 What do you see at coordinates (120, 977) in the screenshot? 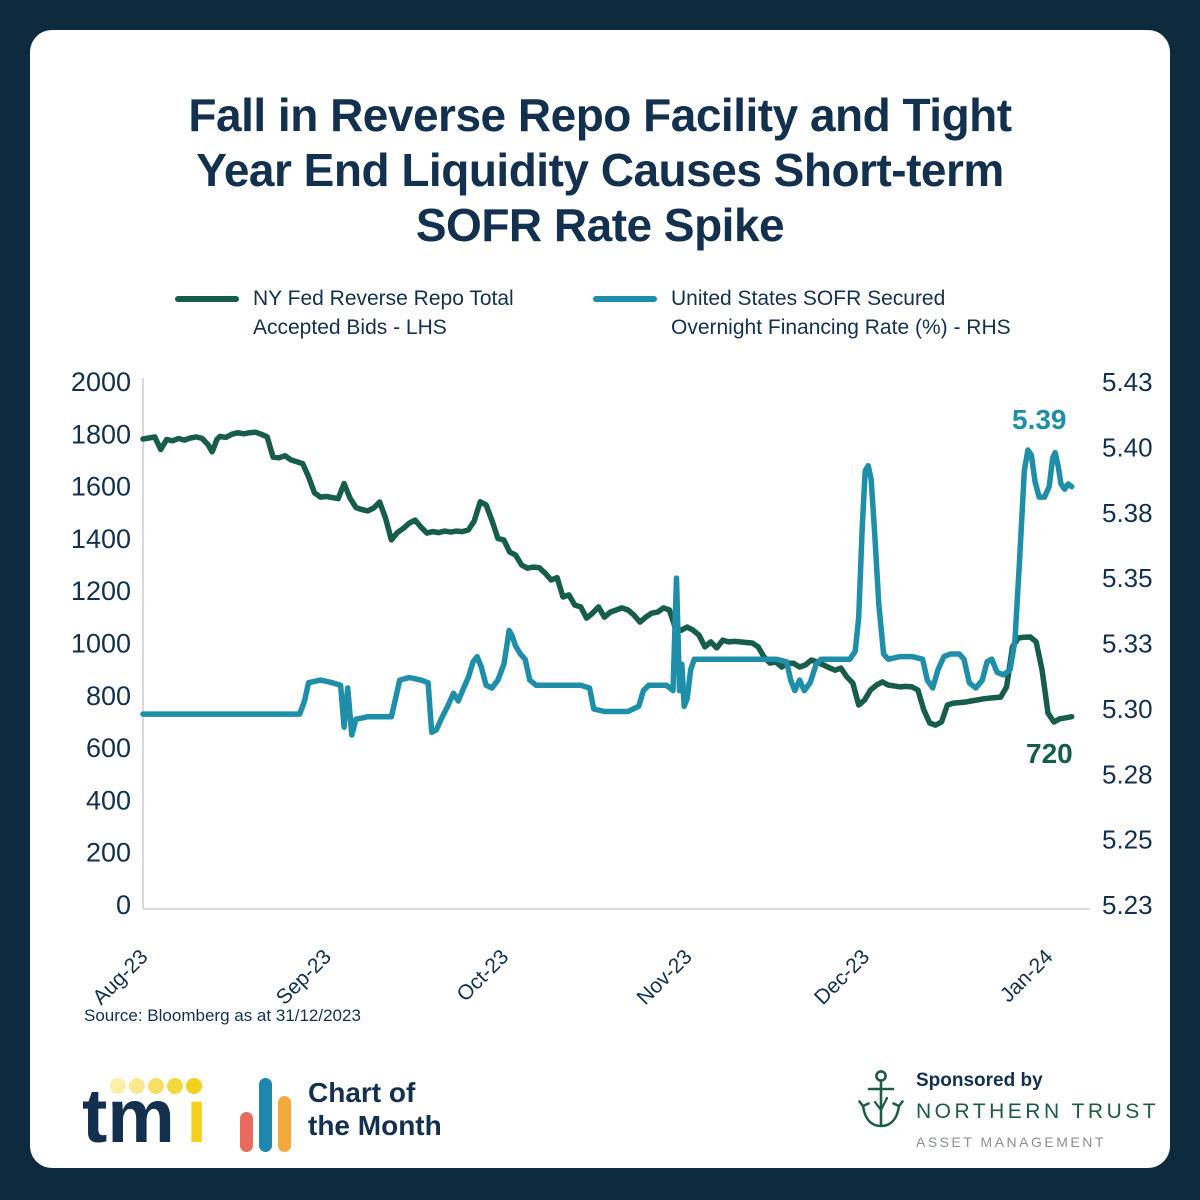
I see `x-axis-tick-label: Aug-23` at bounding box center [120, 977].